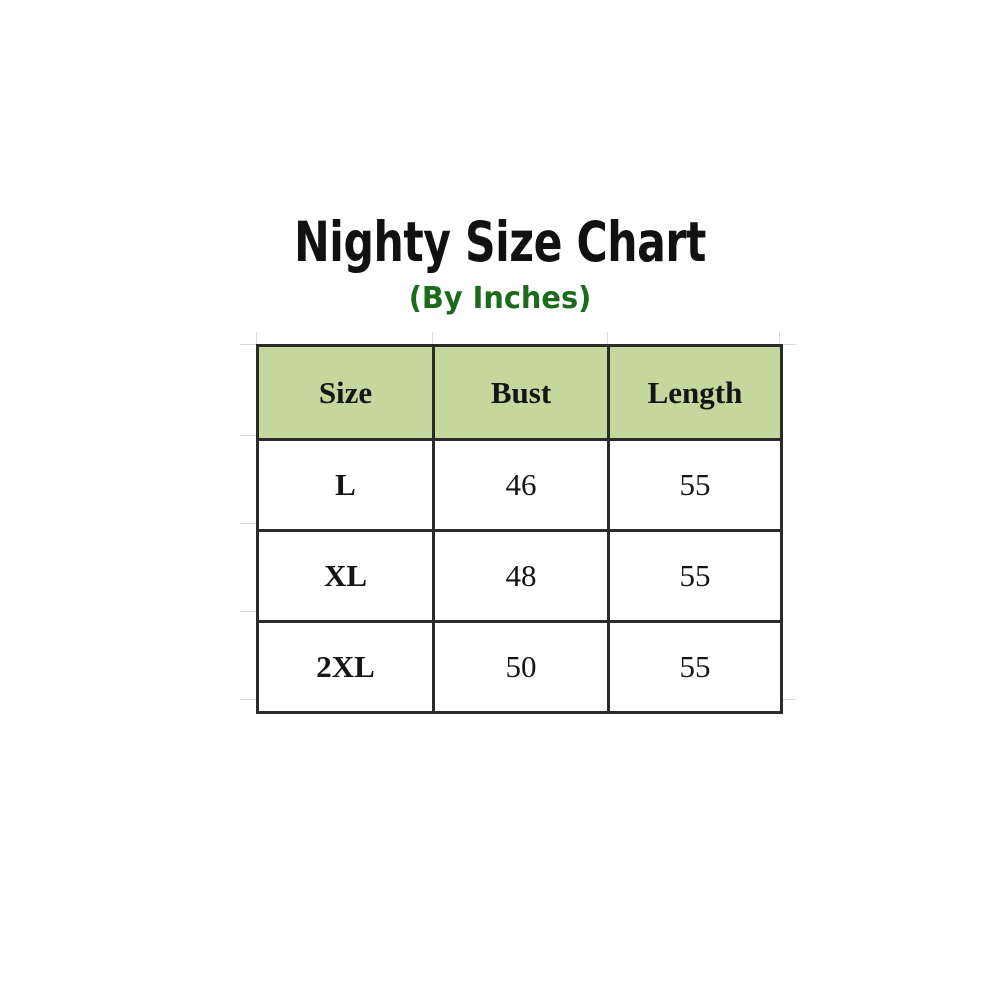 The height and width of the screenshot is (1000, 1000). I want to click on cell-bust: 46, so click(521, 485).